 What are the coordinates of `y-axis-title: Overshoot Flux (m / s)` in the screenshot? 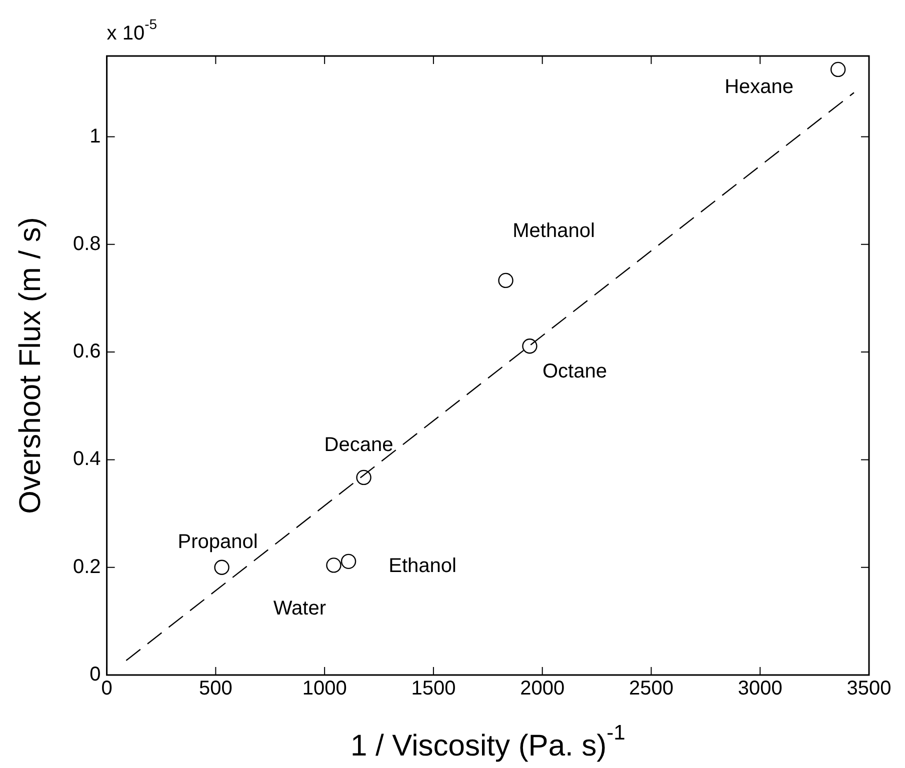 It's located at (31, 365).